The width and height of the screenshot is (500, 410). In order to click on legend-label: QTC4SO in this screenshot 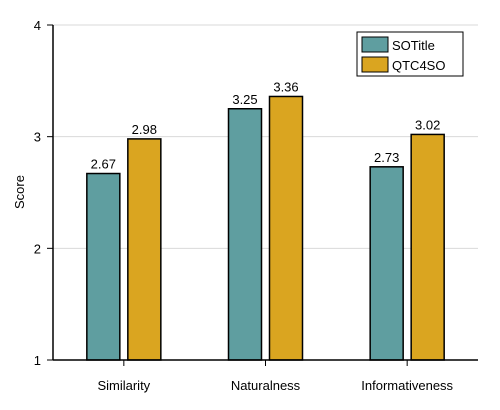, I will do `click(418, 65)`.